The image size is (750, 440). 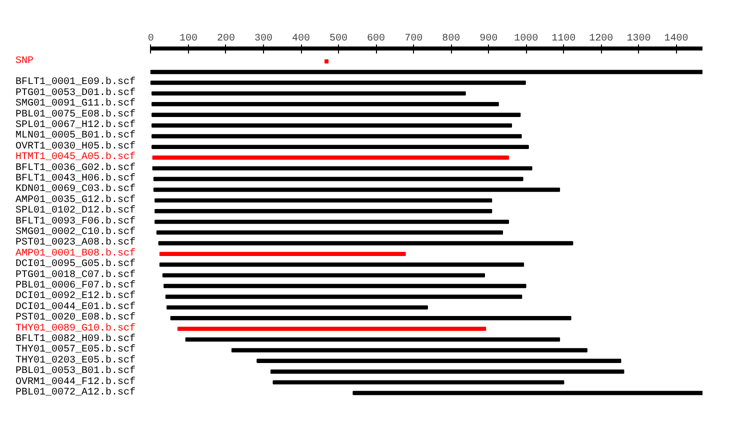 I want to click on x-tick-label: 1100, so click(x=564, y=39).